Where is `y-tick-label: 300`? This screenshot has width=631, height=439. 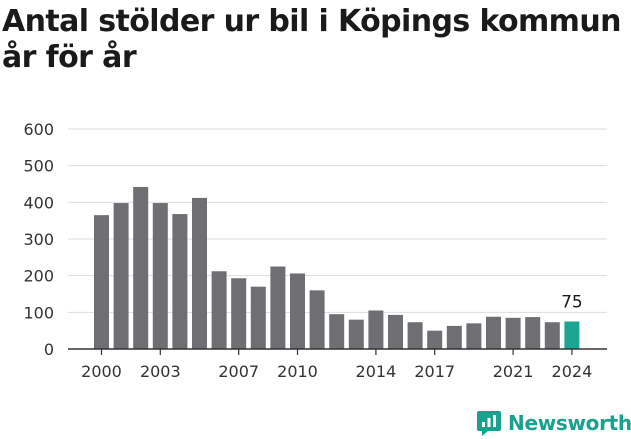 y-tick-label: 300 is located at coordinates (38, 239).